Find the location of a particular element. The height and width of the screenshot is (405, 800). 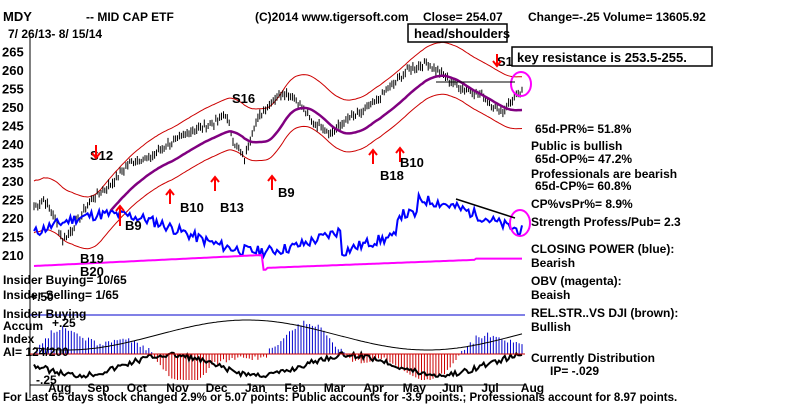

price-tick-215: 215 is located at coordinates (13, 236).